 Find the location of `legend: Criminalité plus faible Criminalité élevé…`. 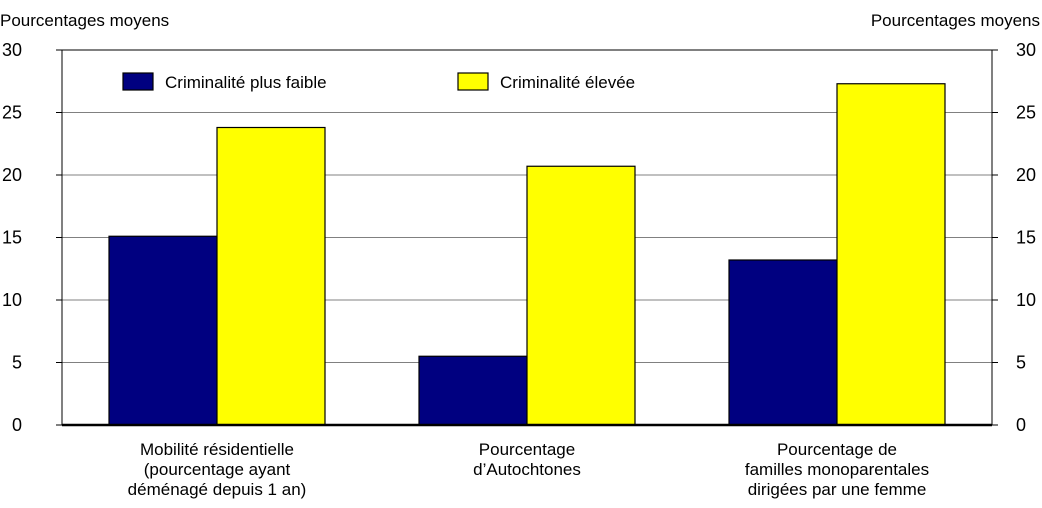

legend: Criminalité plus faible Criminalité élevé… is located at coordinates (378, 82).